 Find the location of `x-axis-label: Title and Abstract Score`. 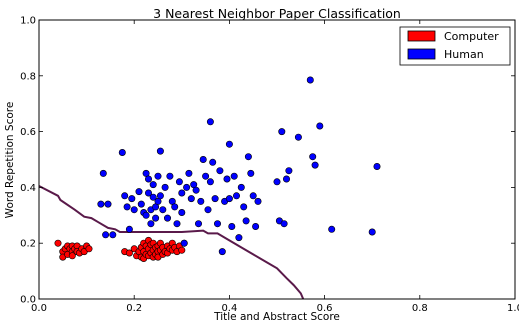

x-axis-label: Title and Abstract Score is located at coordinates (276, 316).